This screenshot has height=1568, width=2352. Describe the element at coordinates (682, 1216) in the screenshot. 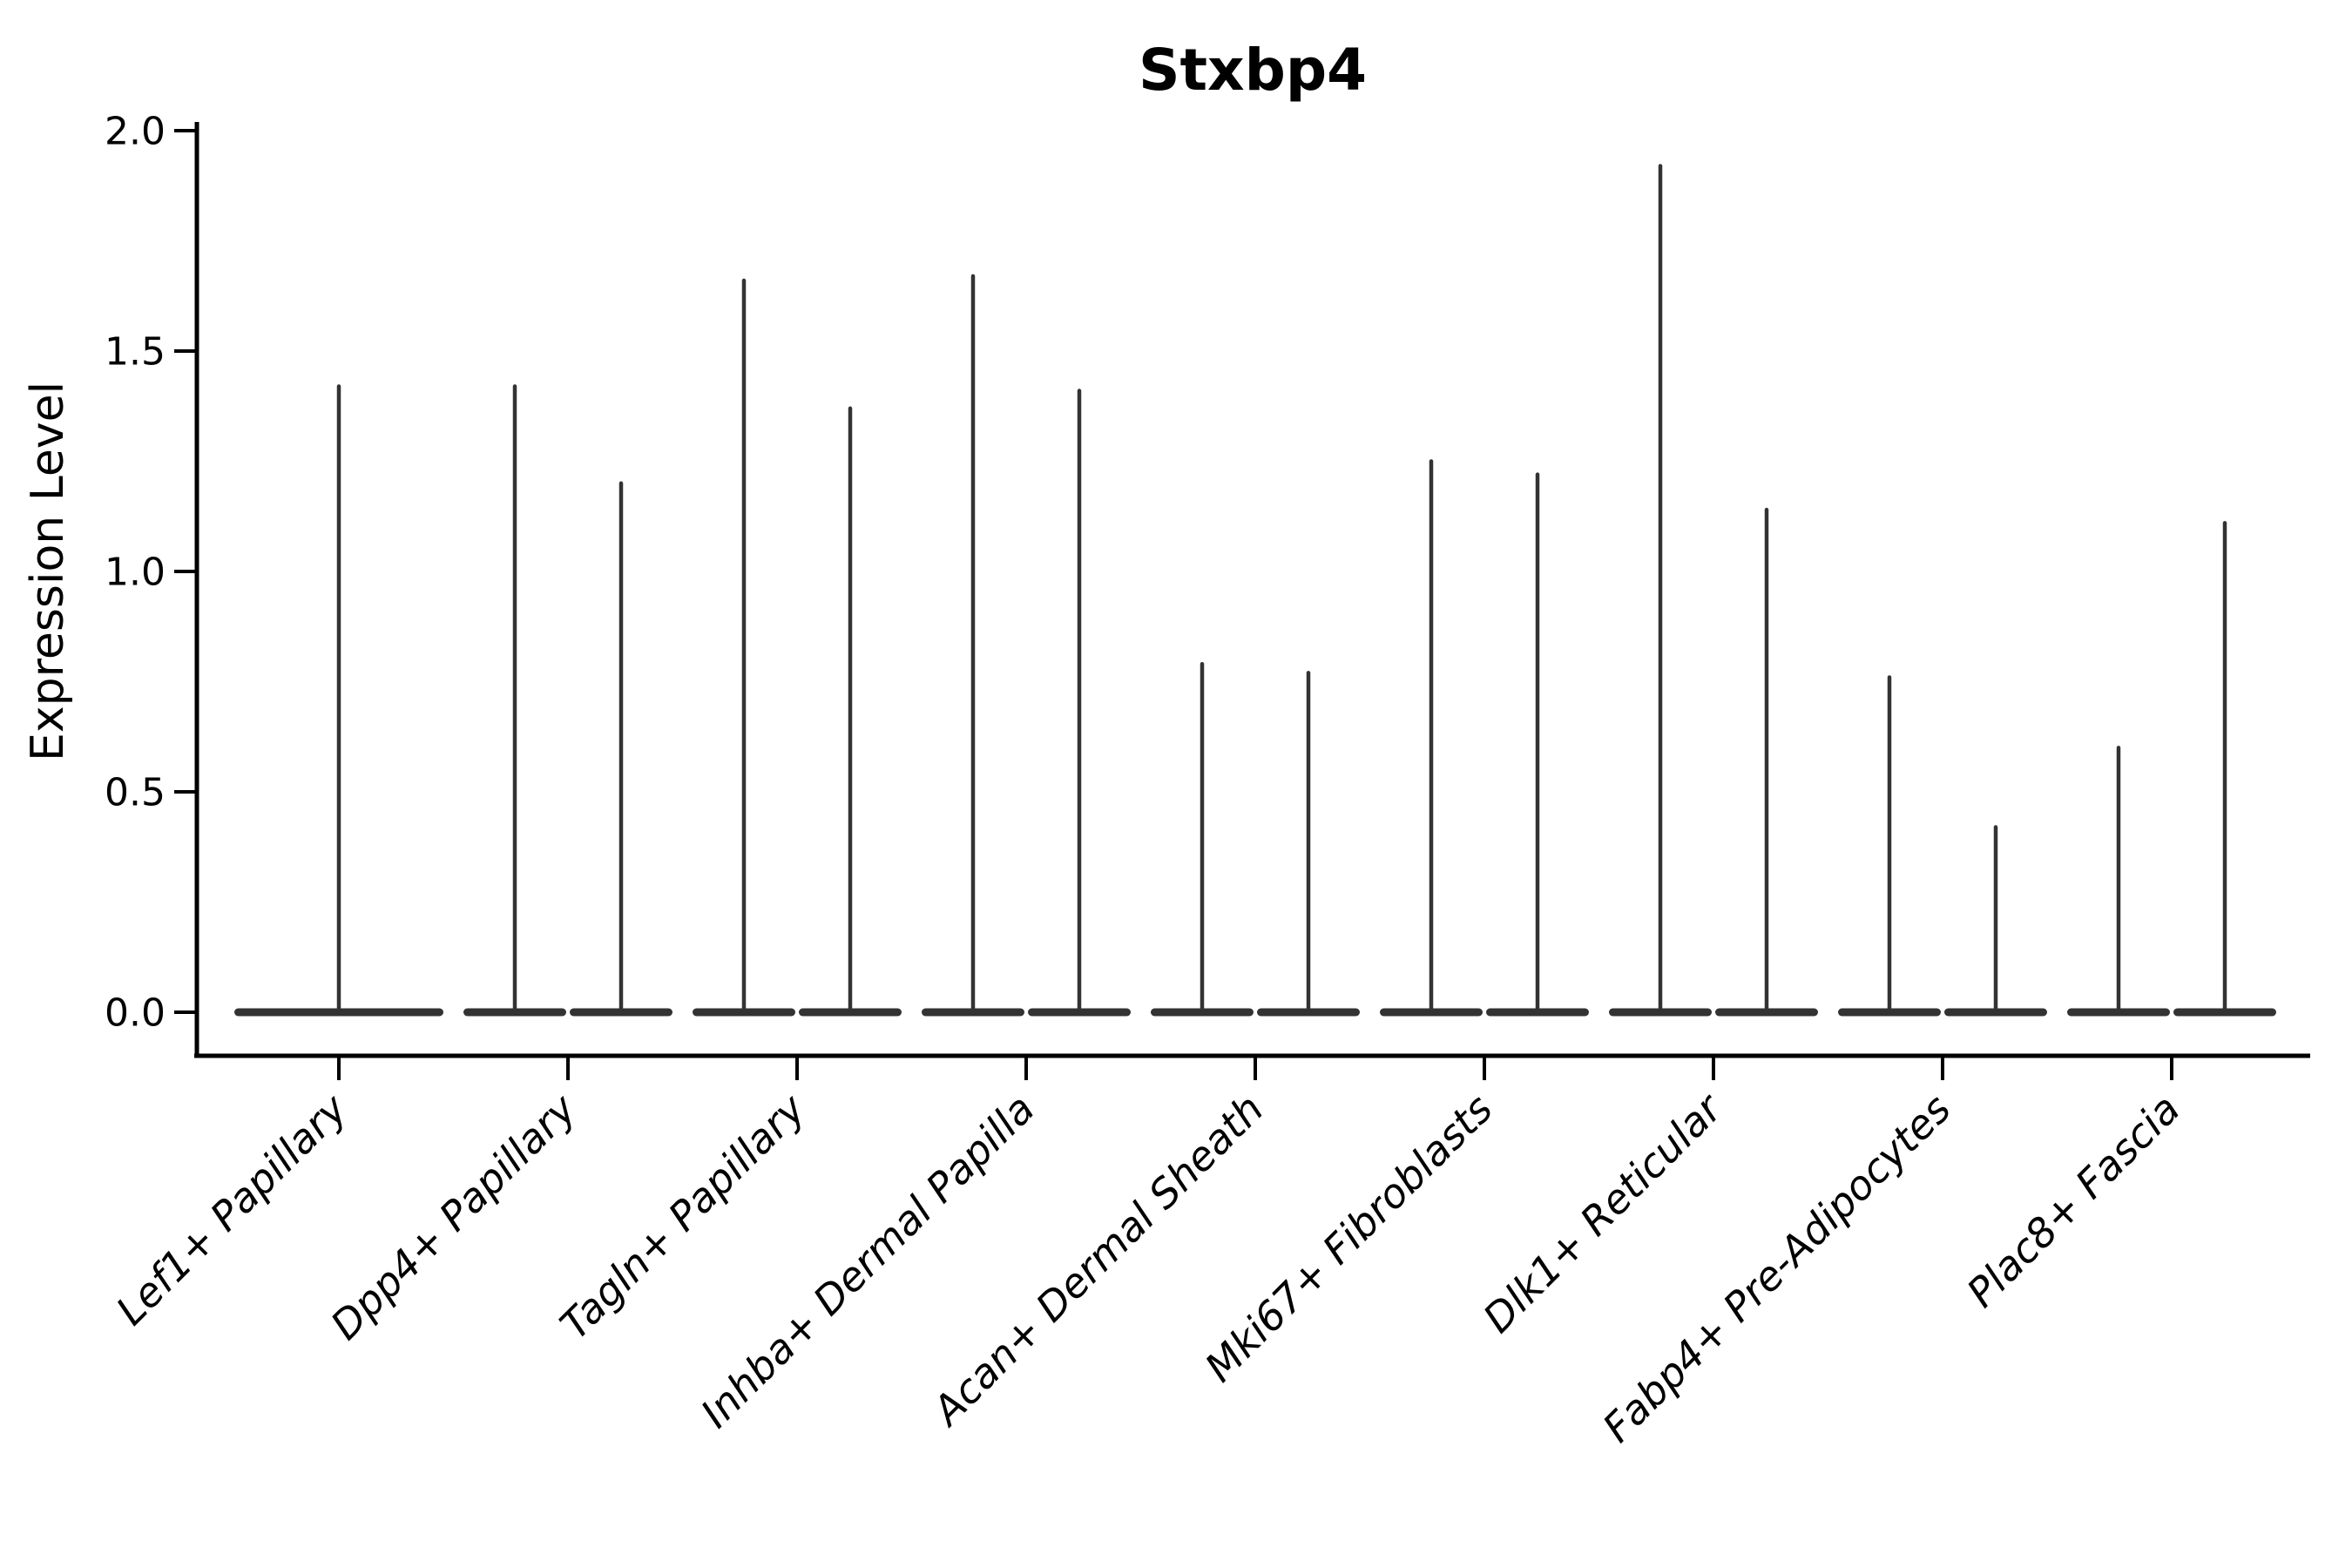

I see `x-tick-label: Tagln+ Papillary` at that location.